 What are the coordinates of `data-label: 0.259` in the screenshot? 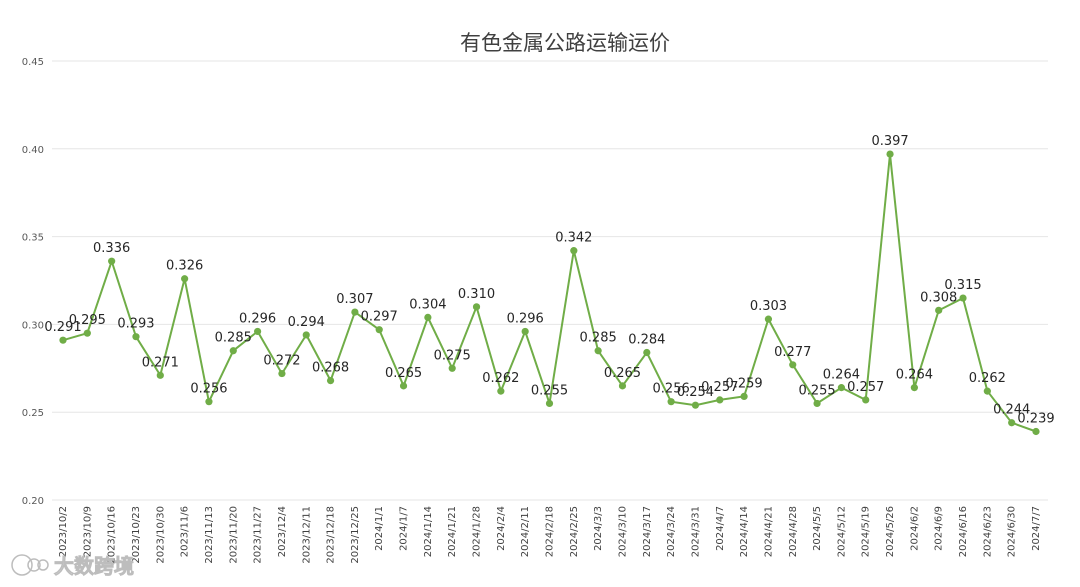 It's located at (743, 383).